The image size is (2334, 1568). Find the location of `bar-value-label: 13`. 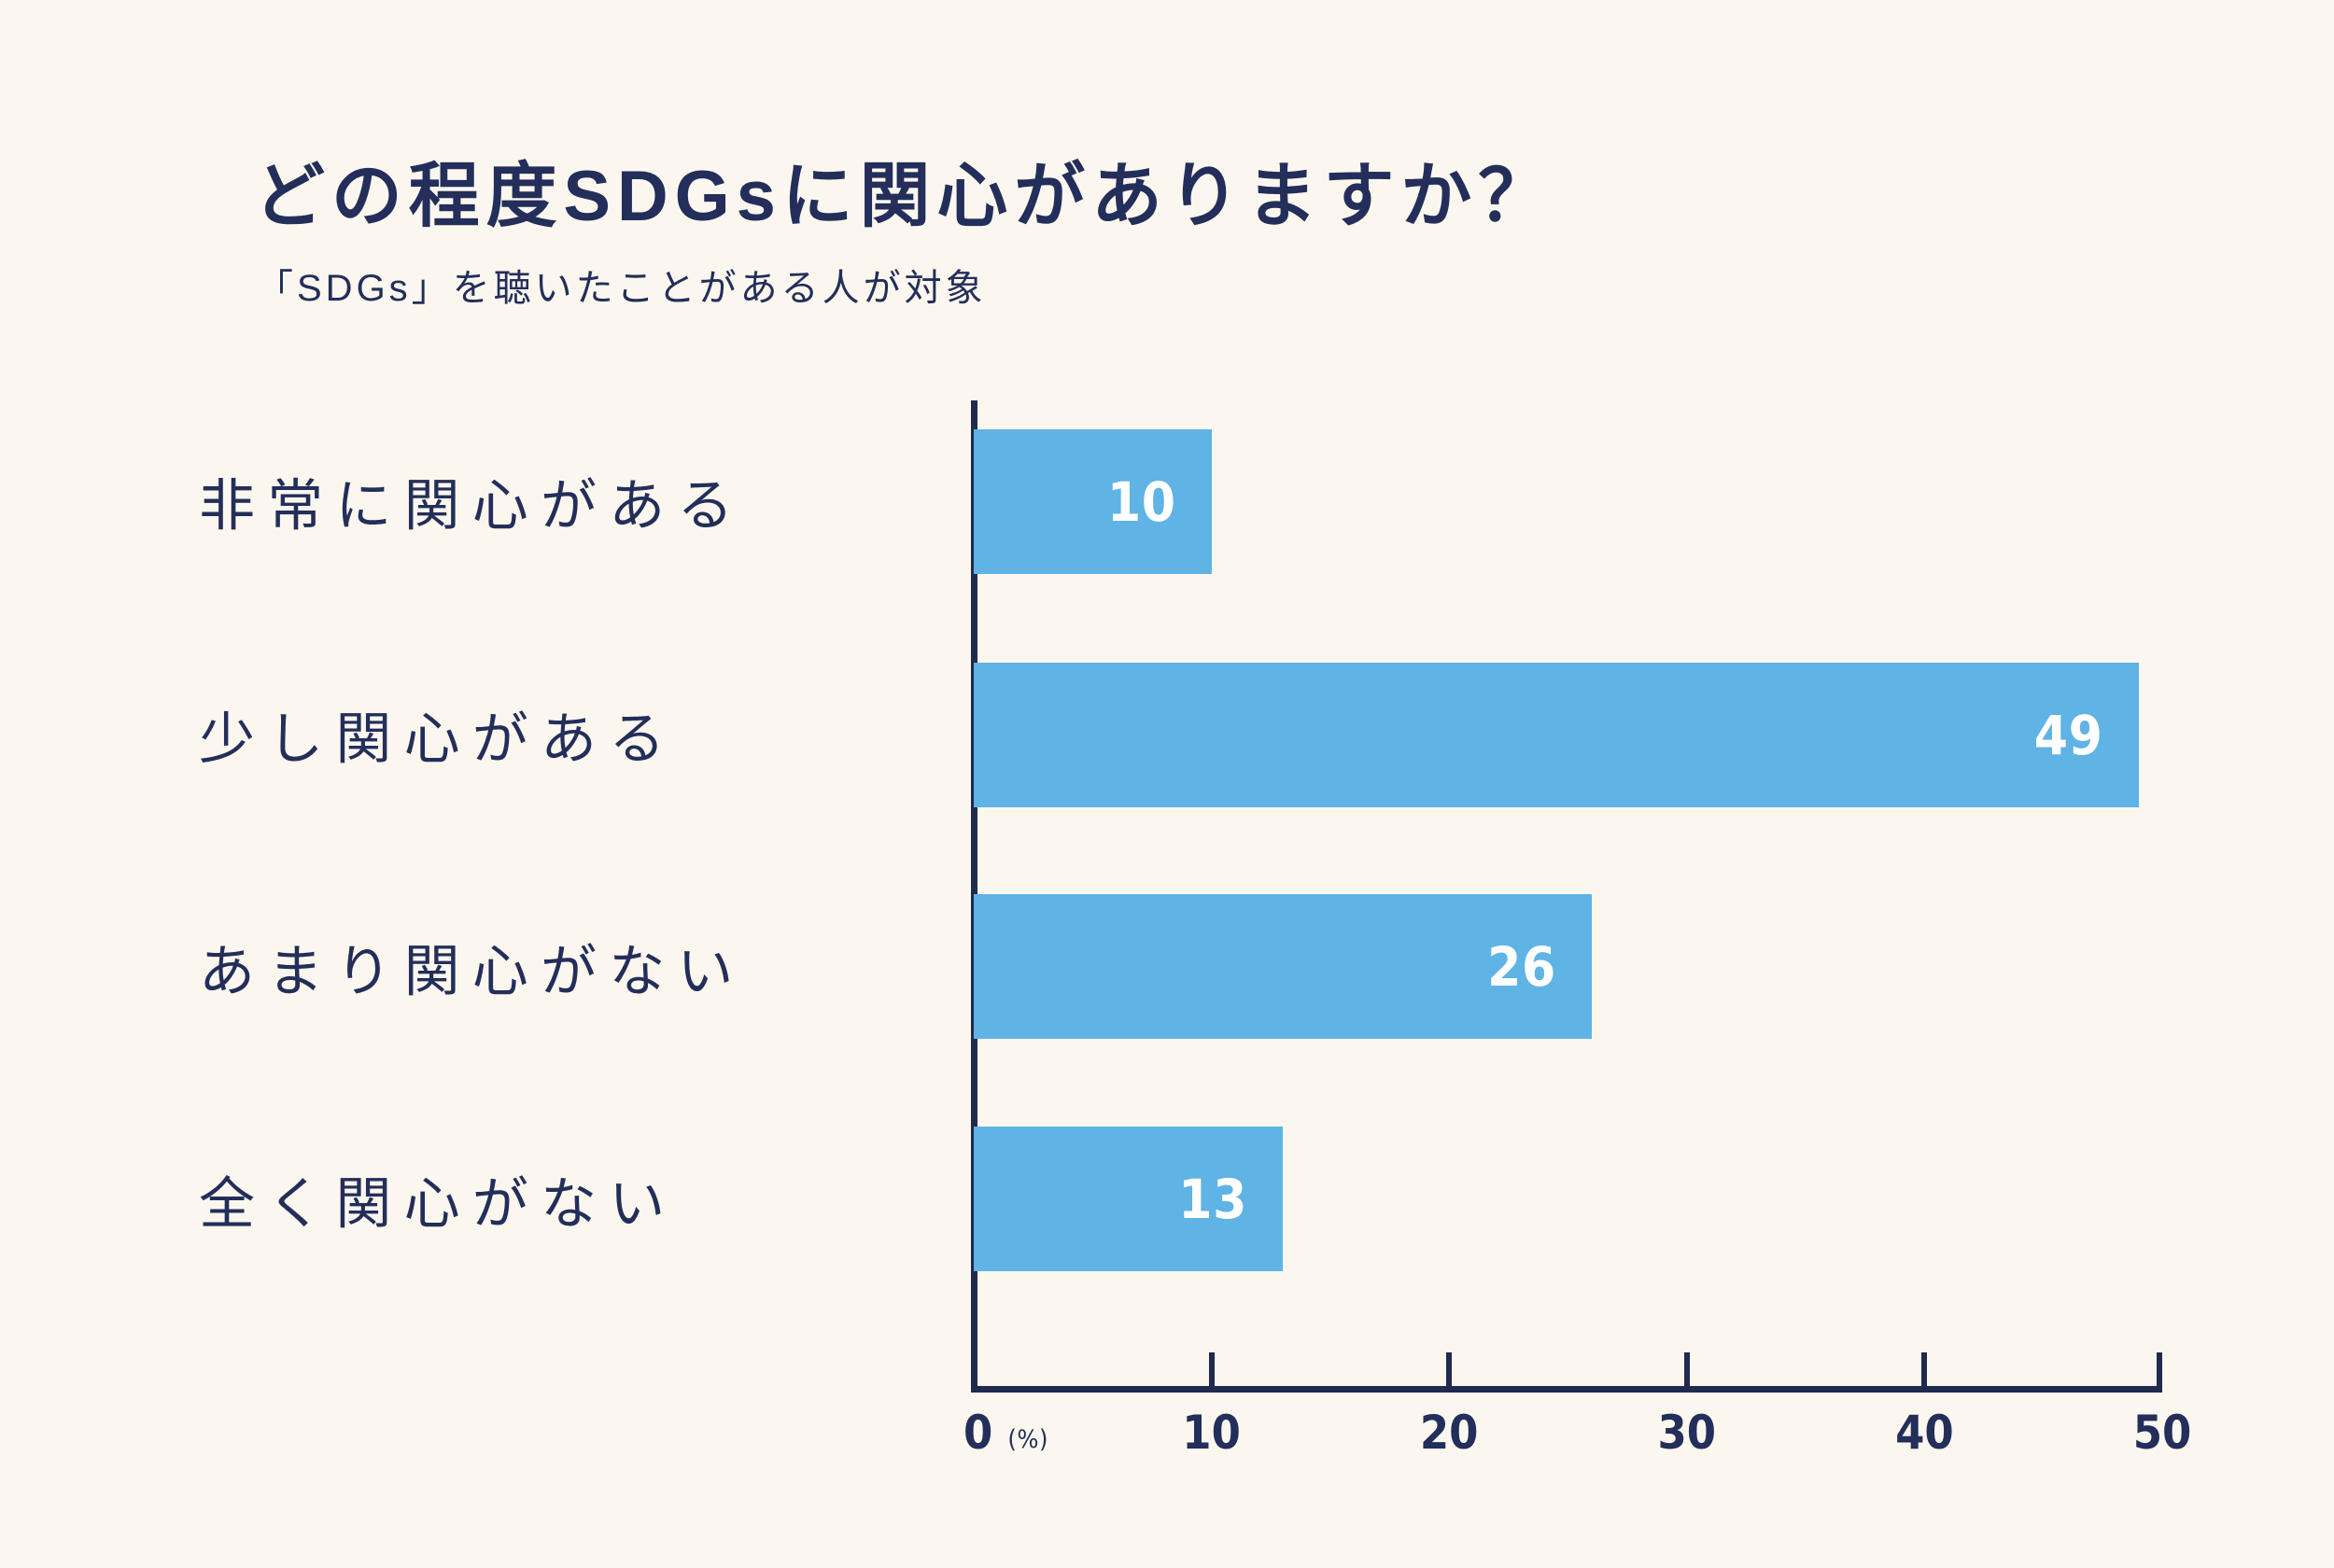

bar-value-label: 13 is located at coordinates (1212, 1199).